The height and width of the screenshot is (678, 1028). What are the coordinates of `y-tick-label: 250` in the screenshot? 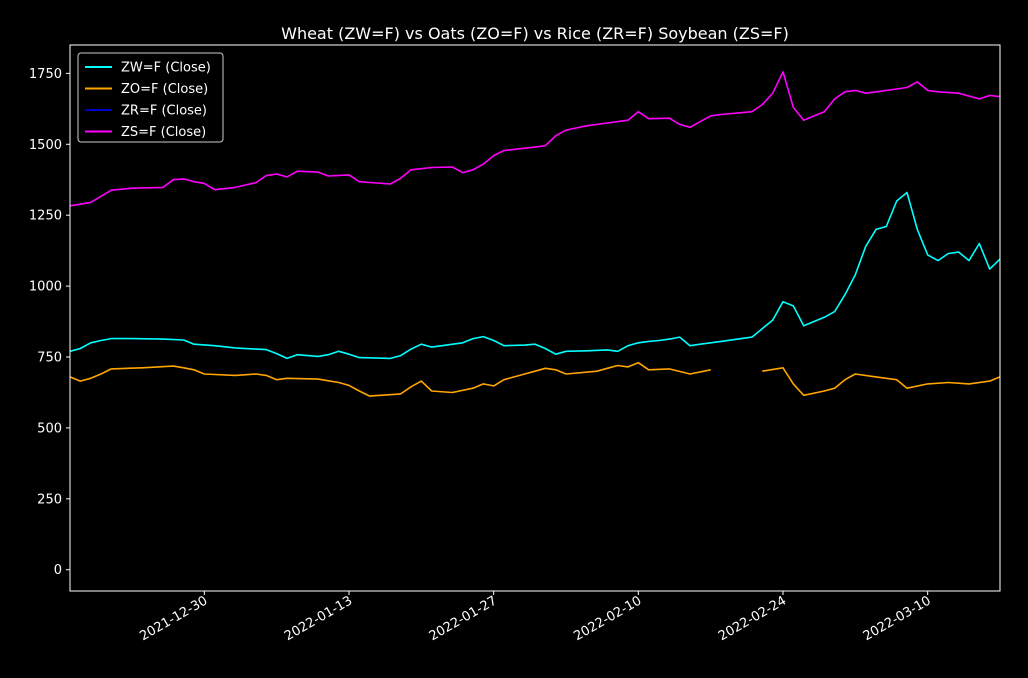 It's located at (49, 499).